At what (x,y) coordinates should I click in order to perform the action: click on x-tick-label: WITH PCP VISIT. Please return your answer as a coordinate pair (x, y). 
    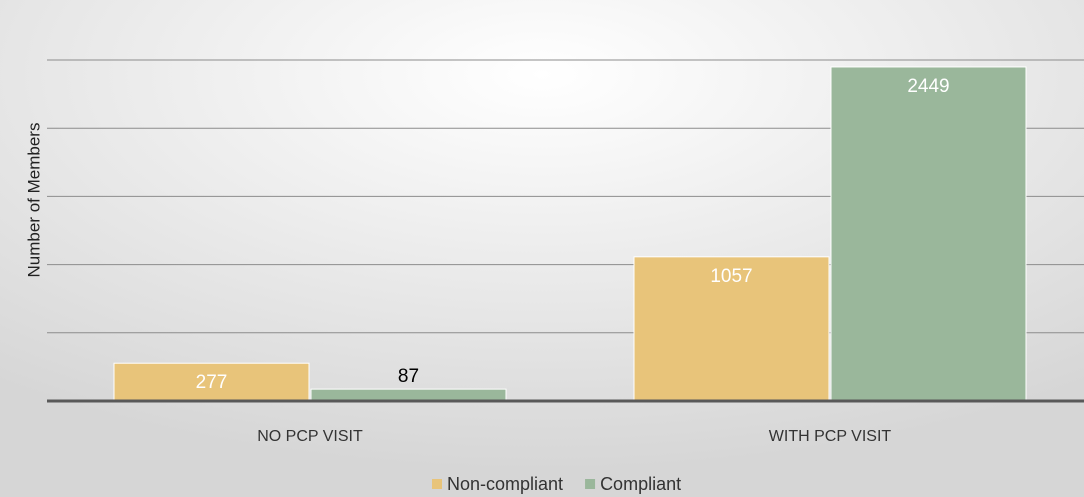
    Looking at the image, I should click on (830, 436).